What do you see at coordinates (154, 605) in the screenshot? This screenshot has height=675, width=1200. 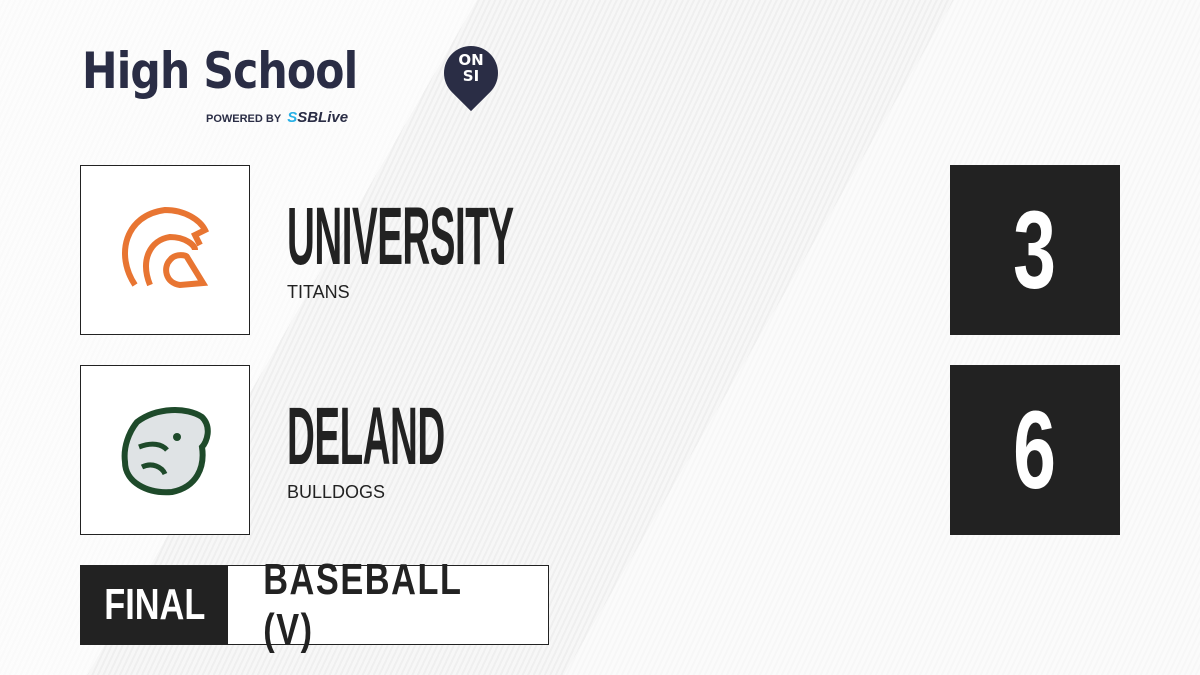 I see `game-status: FINAL` at bounding box center [154, 605].